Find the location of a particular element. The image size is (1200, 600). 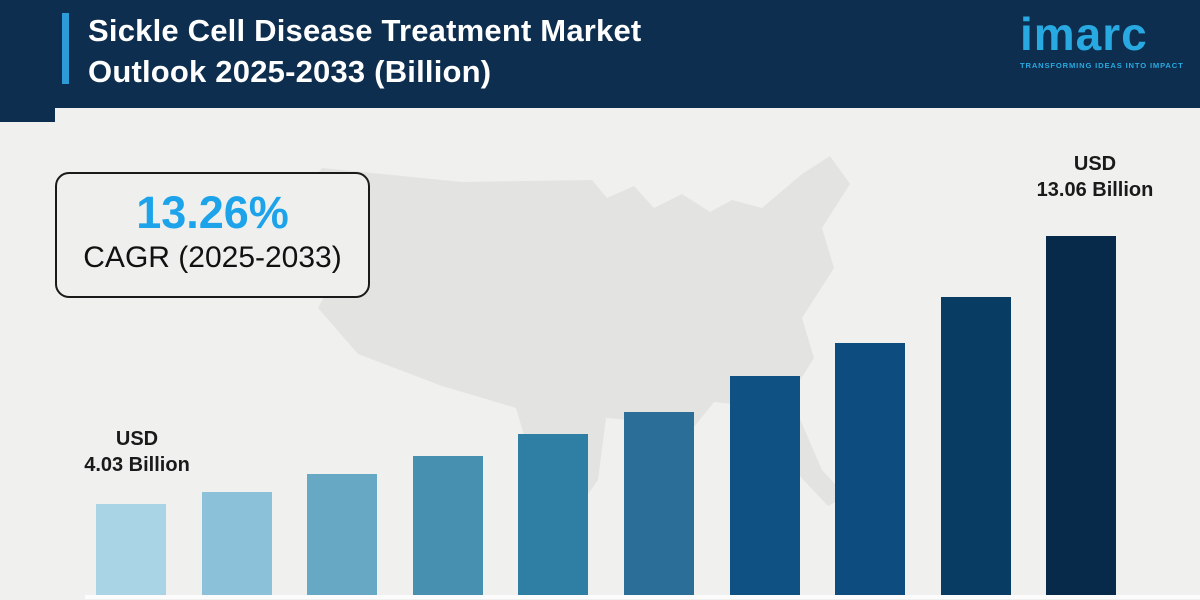

first-bar-value-line1: USD is located at coordinates (137, 439).